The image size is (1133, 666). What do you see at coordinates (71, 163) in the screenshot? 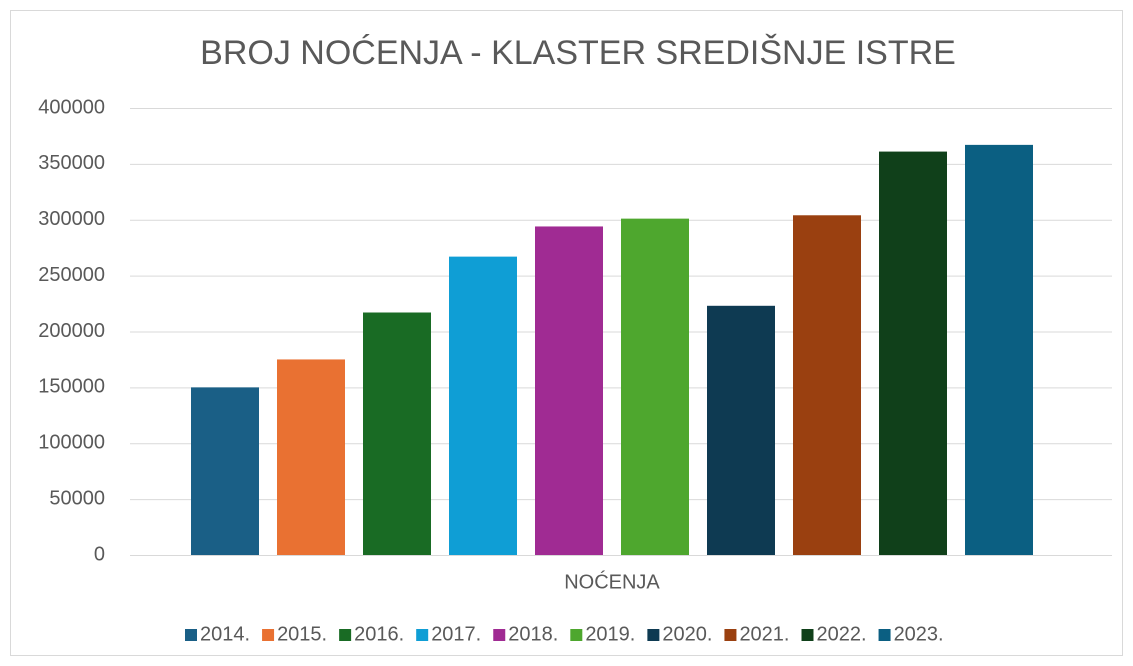
I see `y-tick-label: 350000` at bounding box center [71, 163].